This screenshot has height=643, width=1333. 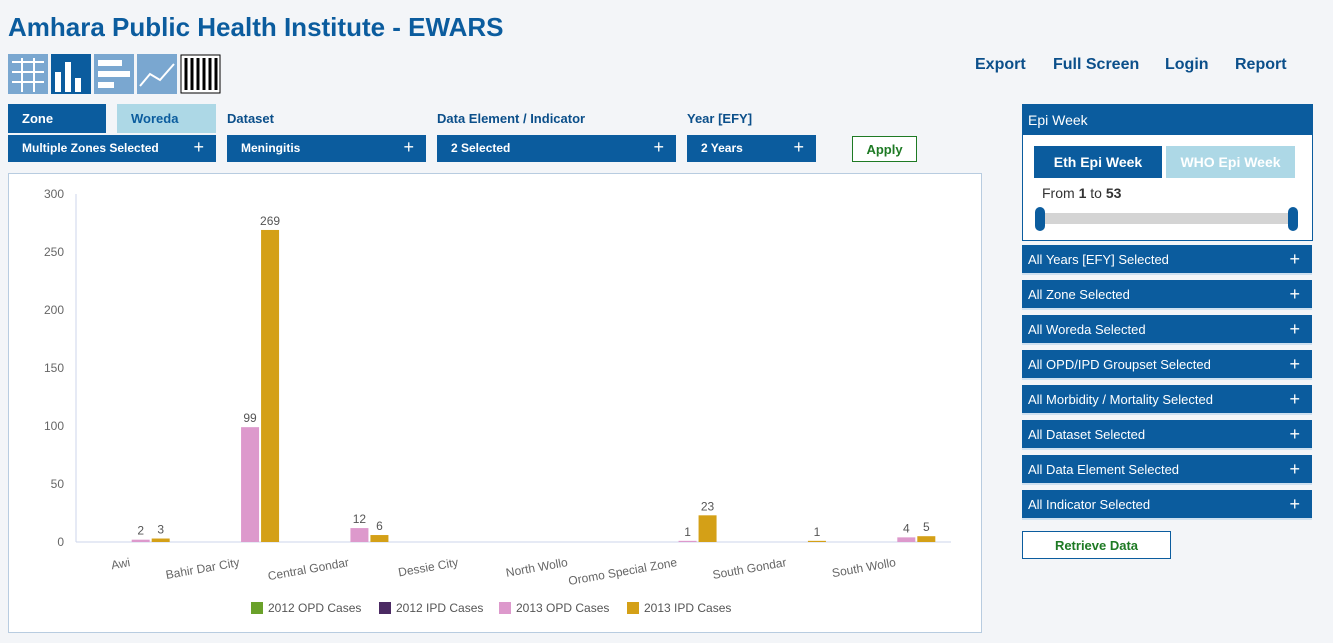 What do you see at coordinates (1087, 329) in the screenshot?
I see `accordion-text: All Woreda Selected` at bounding box center [1087, 329].